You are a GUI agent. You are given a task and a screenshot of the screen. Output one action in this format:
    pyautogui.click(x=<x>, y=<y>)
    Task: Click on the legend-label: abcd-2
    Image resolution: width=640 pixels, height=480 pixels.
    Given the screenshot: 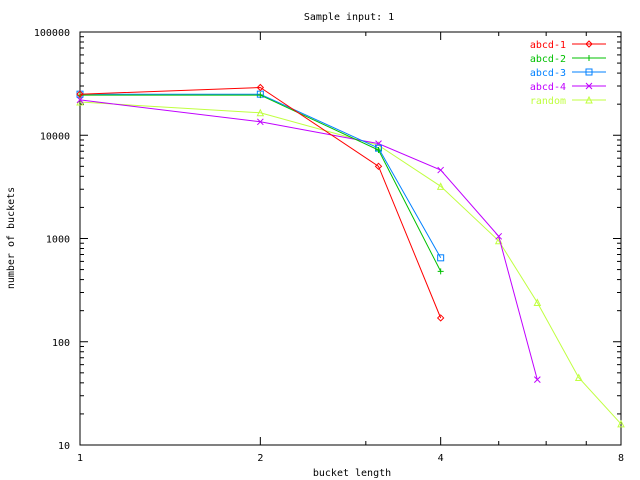 What is the action you would take?
    pyautogui.click(x=548, y=59)
    